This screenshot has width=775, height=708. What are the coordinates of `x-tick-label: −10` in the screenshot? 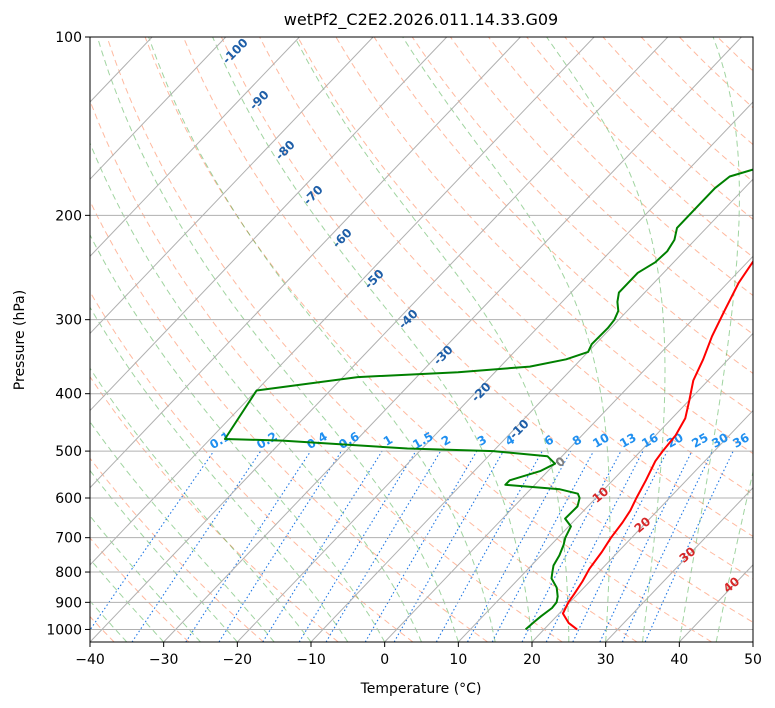 It's located at (311, 660).